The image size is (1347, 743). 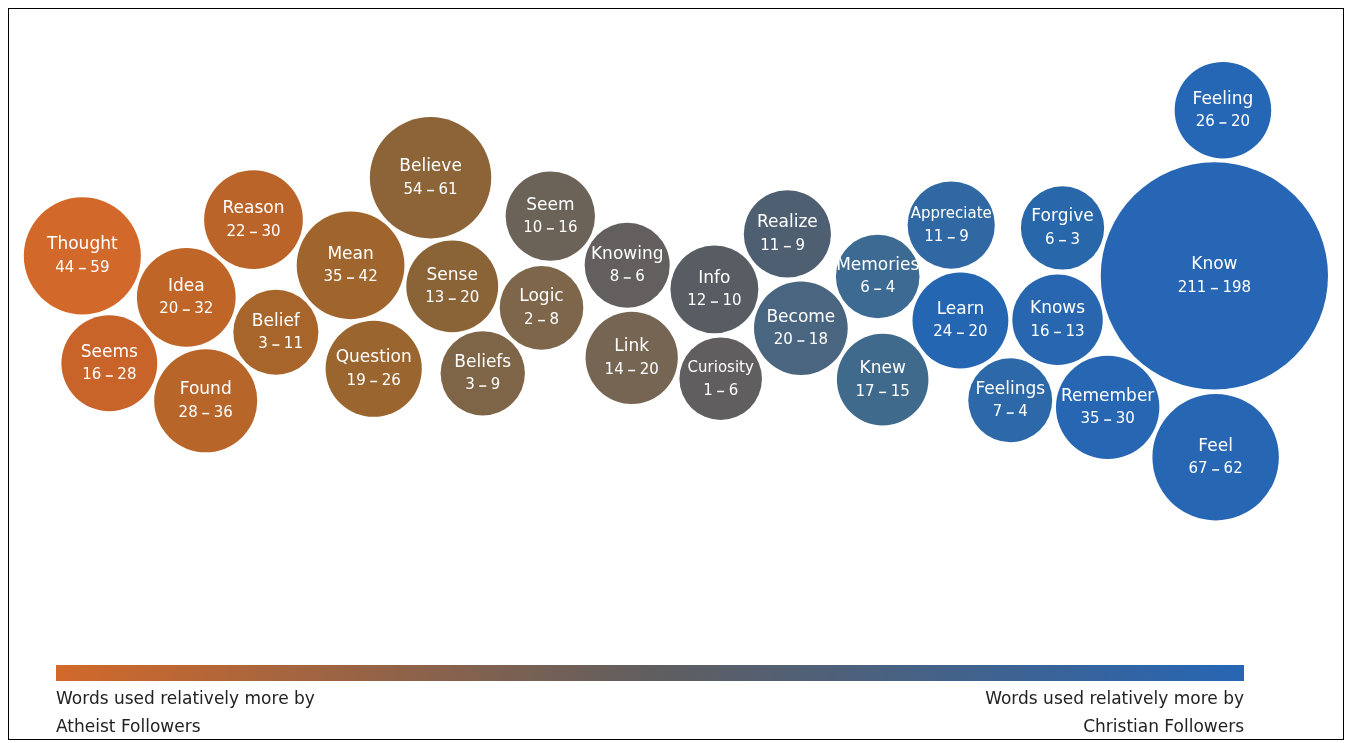 I want to click on data-label: 42, so click(x=368, y=276).